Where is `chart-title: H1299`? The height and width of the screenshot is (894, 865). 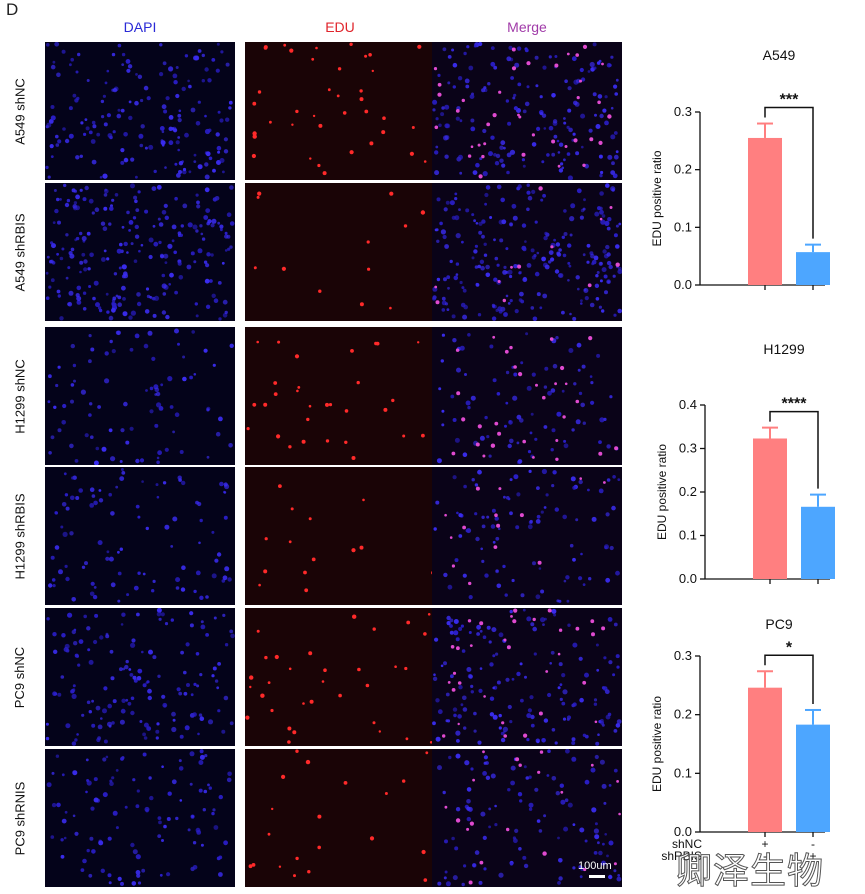 chart-title: H1299 is located at coordinates (783, 349).